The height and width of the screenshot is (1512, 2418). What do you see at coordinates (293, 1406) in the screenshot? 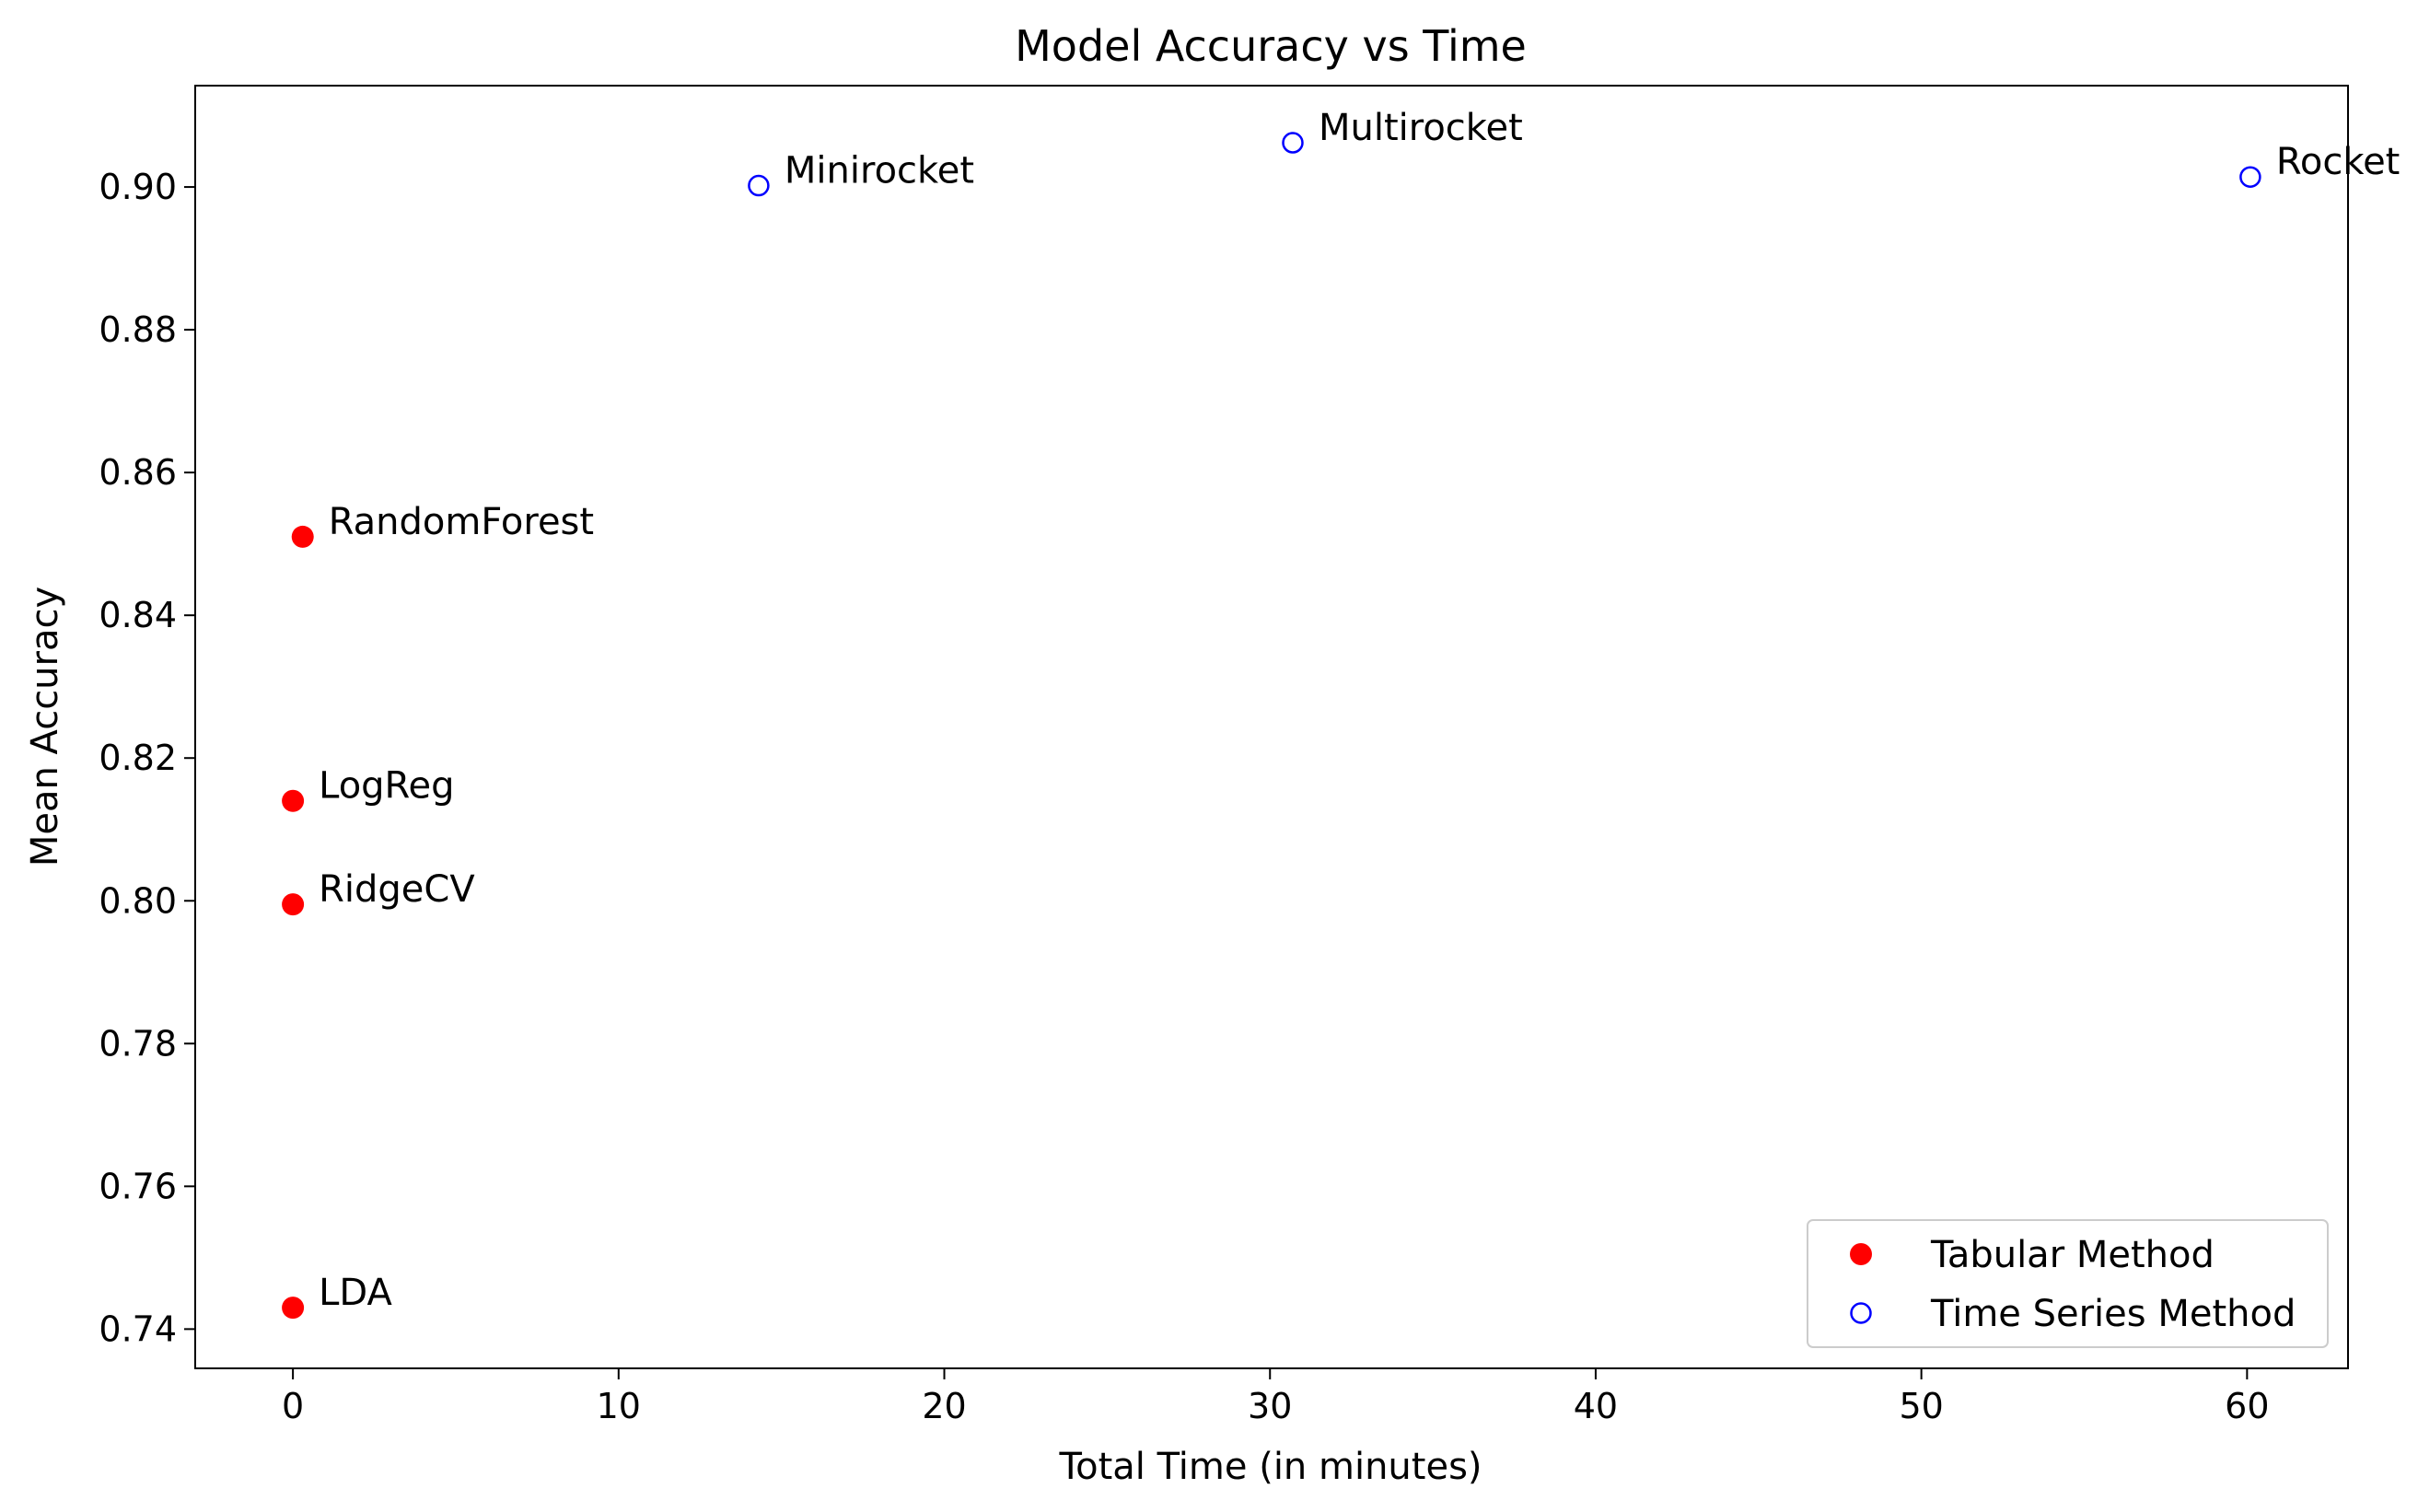
I see `x-tick-label: 0` at bounding box center [293, 1406].